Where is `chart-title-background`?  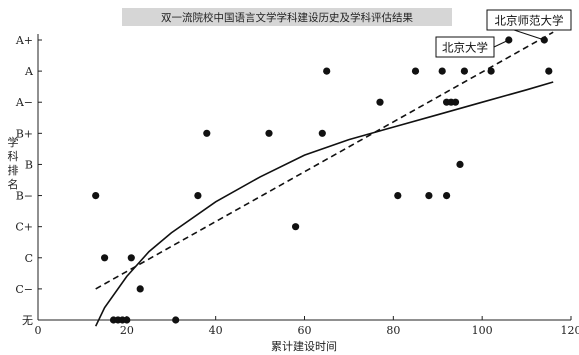
chart-title-background is located at coordinates (287, 17).